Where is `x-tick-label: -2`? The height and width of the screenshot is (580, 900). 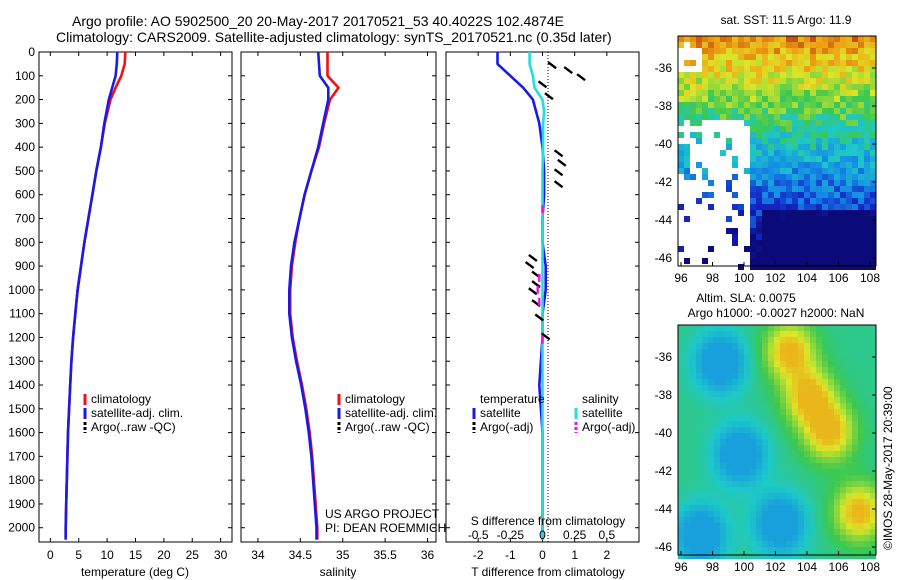
x-tick-label: -2 is located at coordinates (478, 555).